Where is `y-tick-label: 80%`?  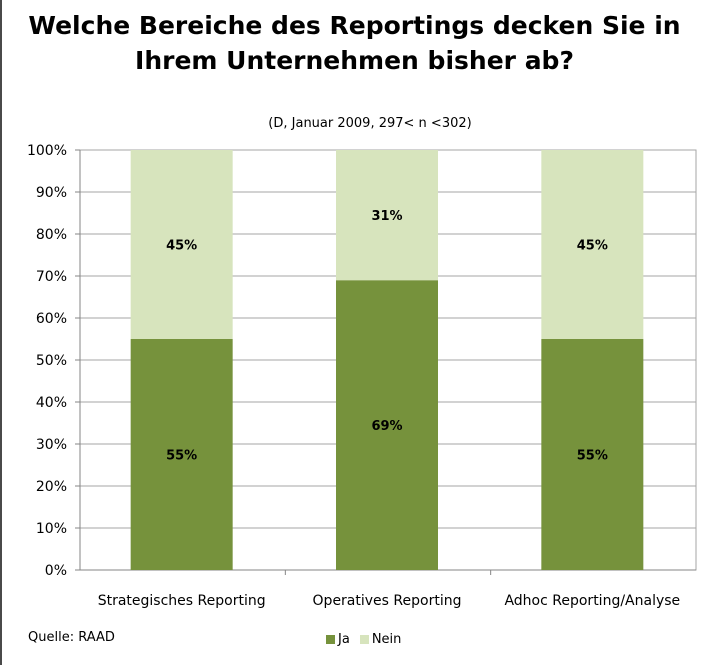
y-tick-label: 80% is located at coordinates (51, 235).